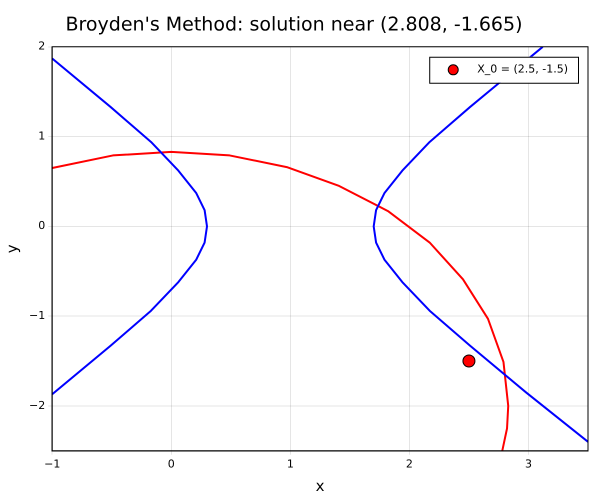  I want to click on x-tick-label: 3, so click(528, 463).